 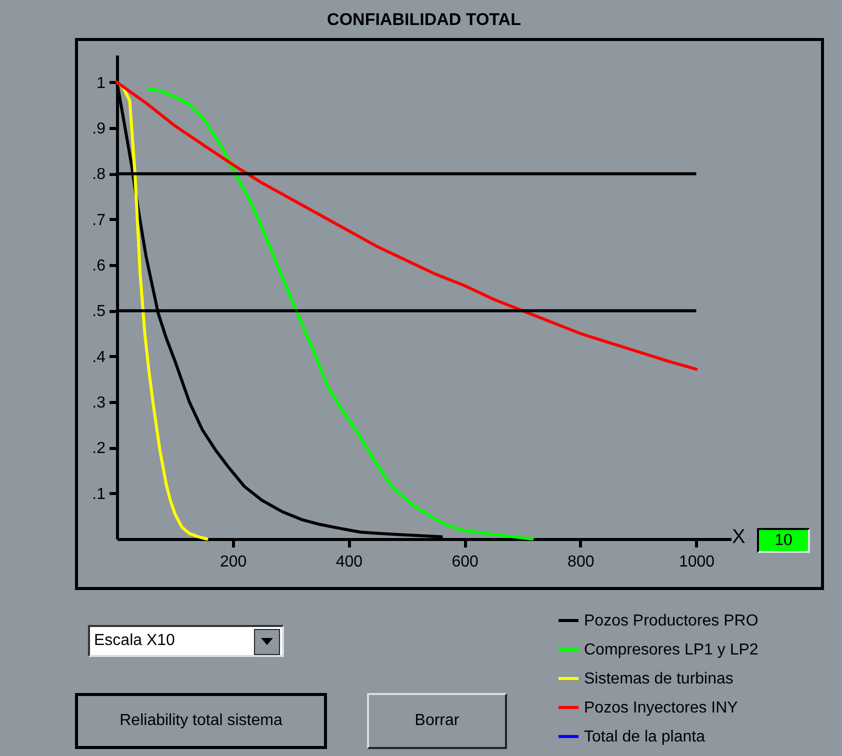 What do you see at coordinates (349, 562) in the screenshot?
I see `x-tick-label: 400` at bounding box center [349, 562].